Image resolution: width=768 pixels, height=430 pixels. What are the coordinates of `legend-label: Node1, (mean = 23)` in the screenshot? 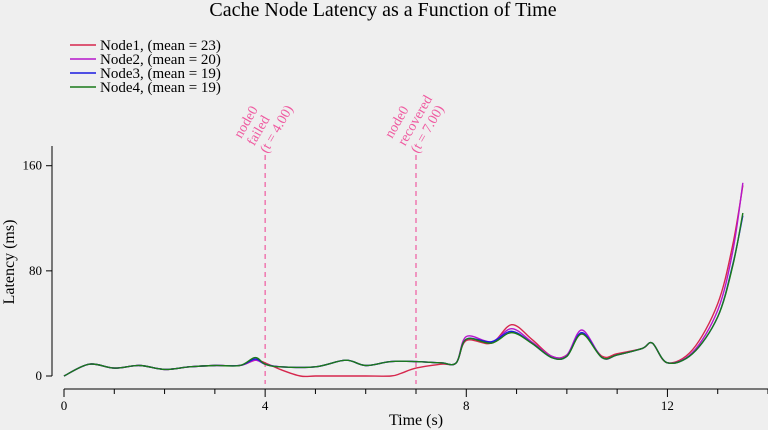 It's located at (160, 46).